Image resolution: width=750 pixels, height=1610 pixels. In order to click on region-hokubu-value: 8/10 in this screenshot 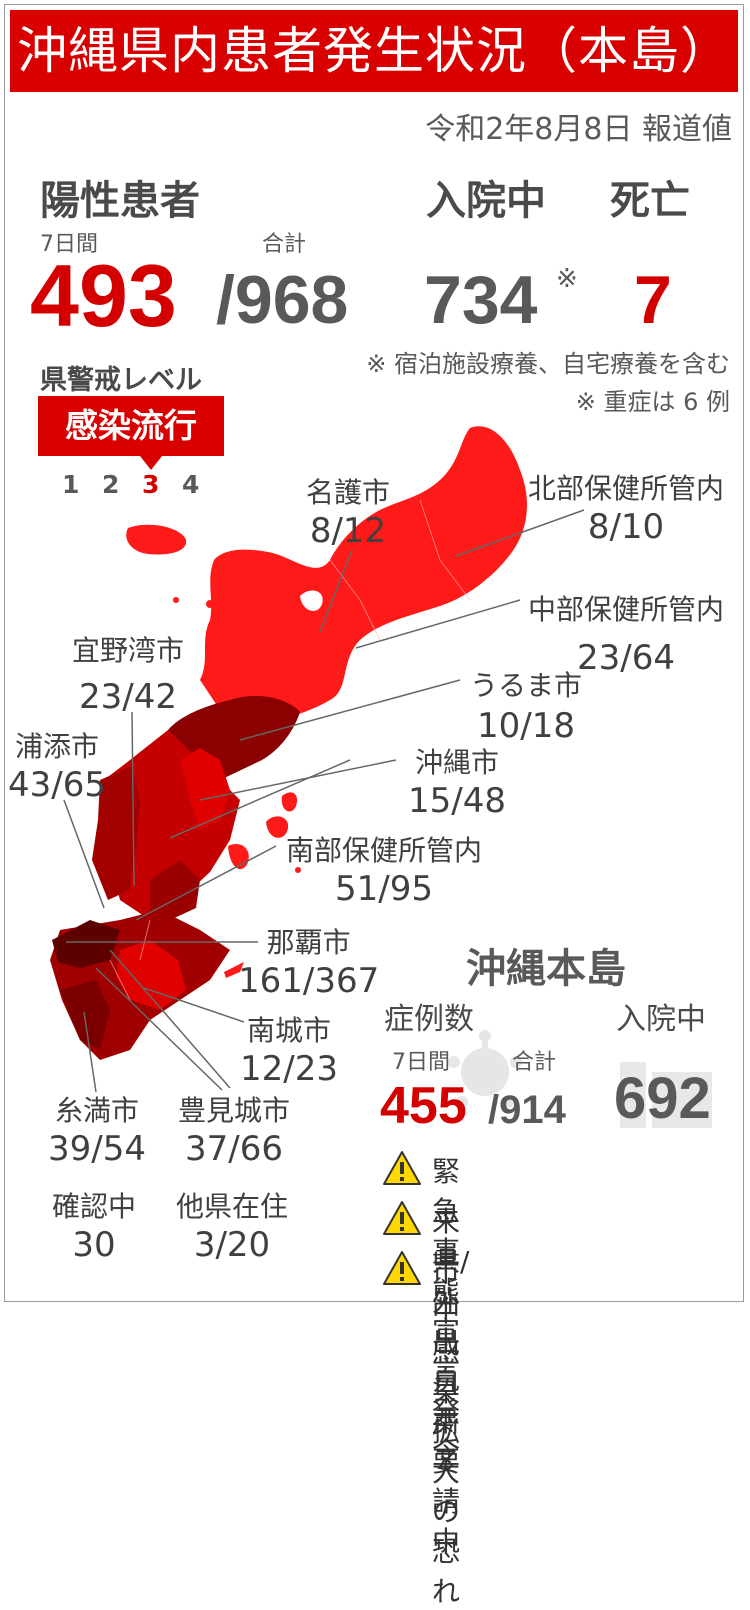, I will do `click(626, 527)`.